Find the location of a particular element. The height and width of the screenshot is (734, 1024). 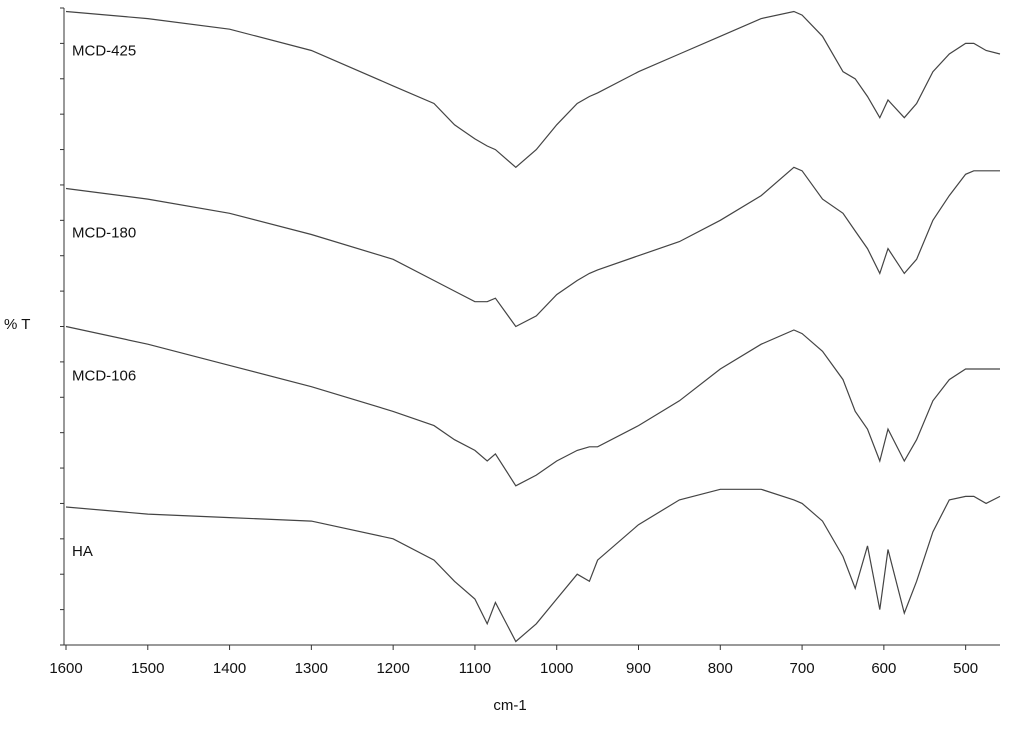

x-tick-label: 600 is located at coordinates (883, 668).